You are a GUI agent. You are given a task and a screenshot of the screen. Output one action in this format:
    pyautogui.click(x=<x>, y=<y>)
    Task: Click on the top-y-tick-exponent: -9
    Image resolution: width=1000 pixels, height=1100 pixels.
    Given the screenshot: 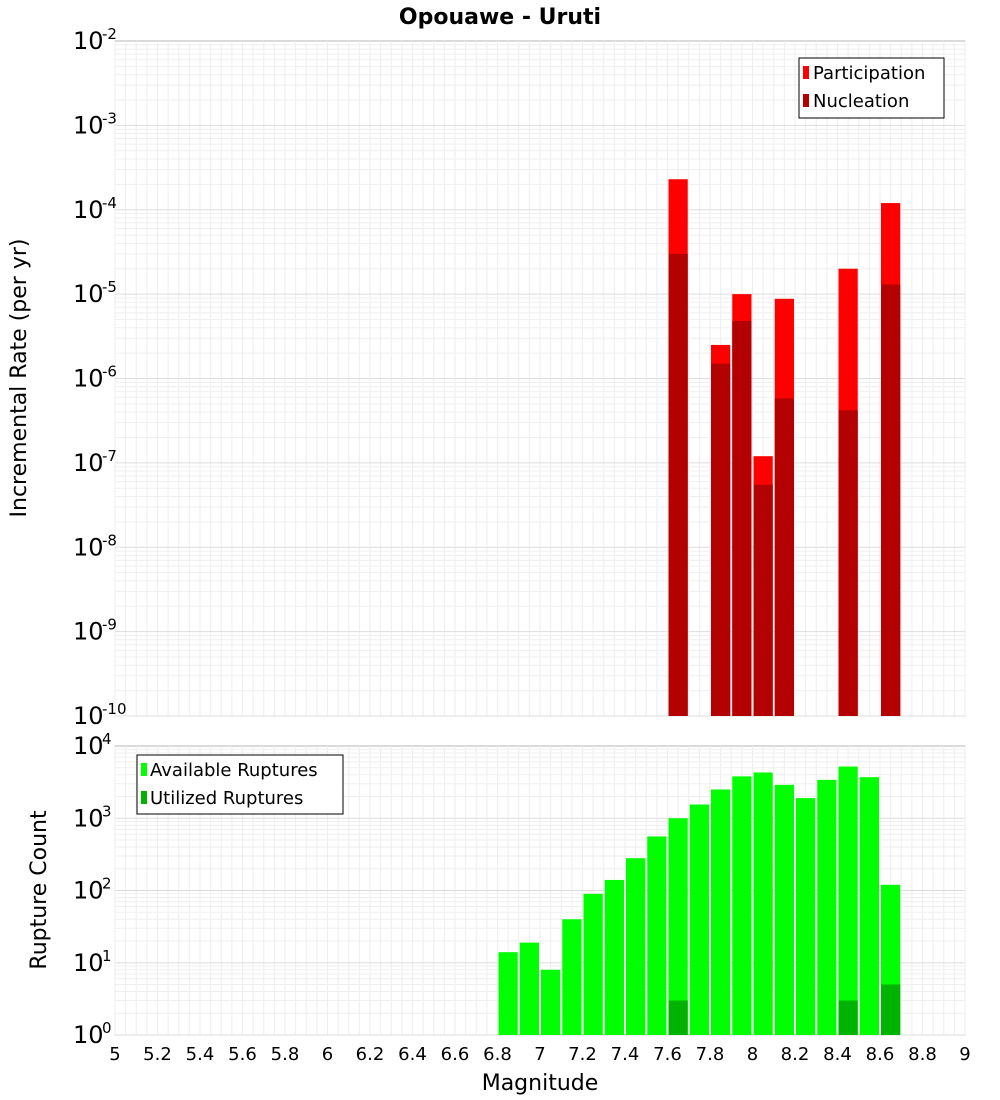 What is the action you would take?
    pyautogui.click(x=109, y=625)
    